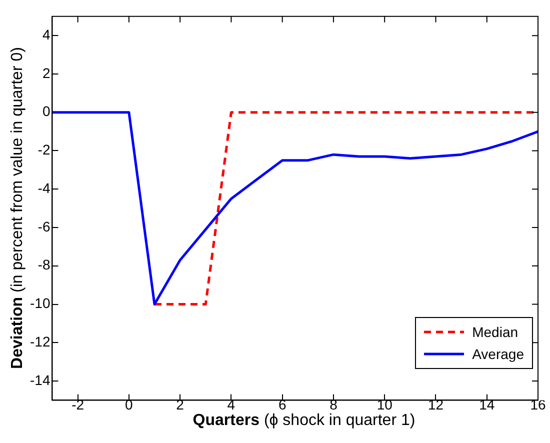  Describe the element at coordinates (304, 421) in the screenshot. I see `x-axis-title: Quarters (ϕ shock in quarter 1)` at that location.